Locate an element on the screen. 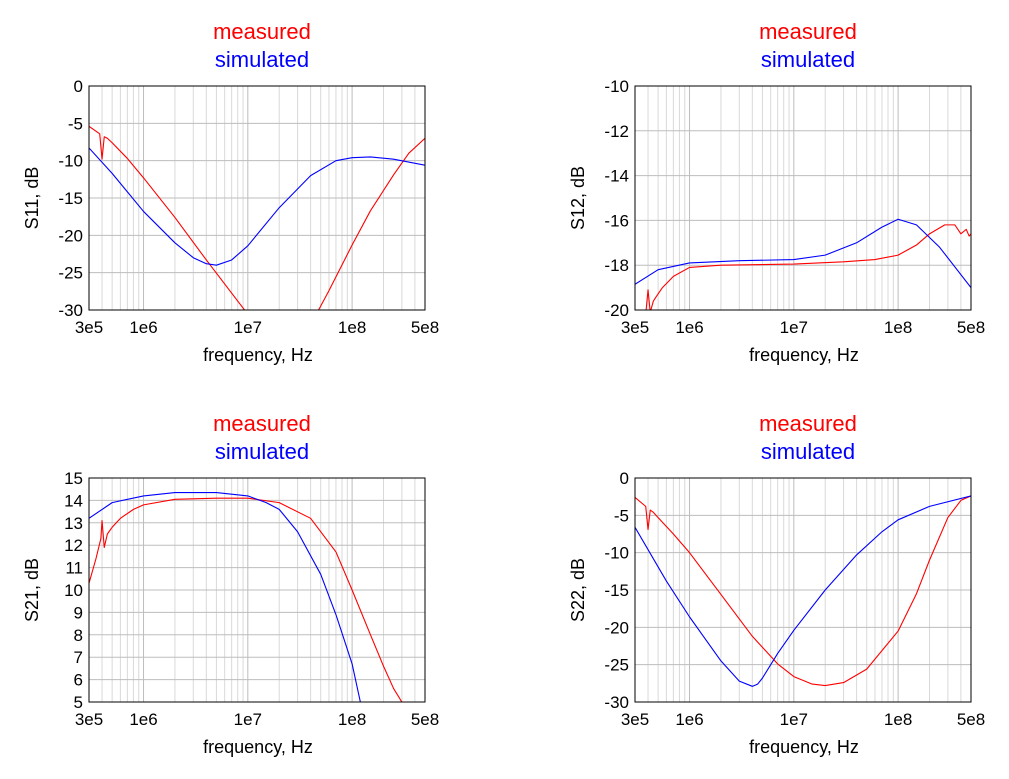 Image resolution: width=1009 pixels, height=779 pixels. y-axis-label: S11, dB is located at coordinates (32, 198).